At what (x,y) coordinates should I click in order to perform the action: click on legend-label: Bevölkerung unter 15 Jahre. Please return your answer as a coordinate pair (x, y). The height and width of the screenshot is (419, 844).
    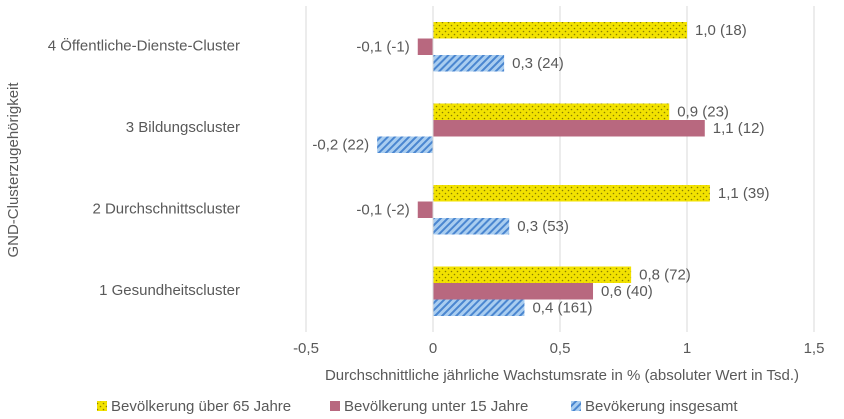
    Looking at the image, I should click on (436, 406).